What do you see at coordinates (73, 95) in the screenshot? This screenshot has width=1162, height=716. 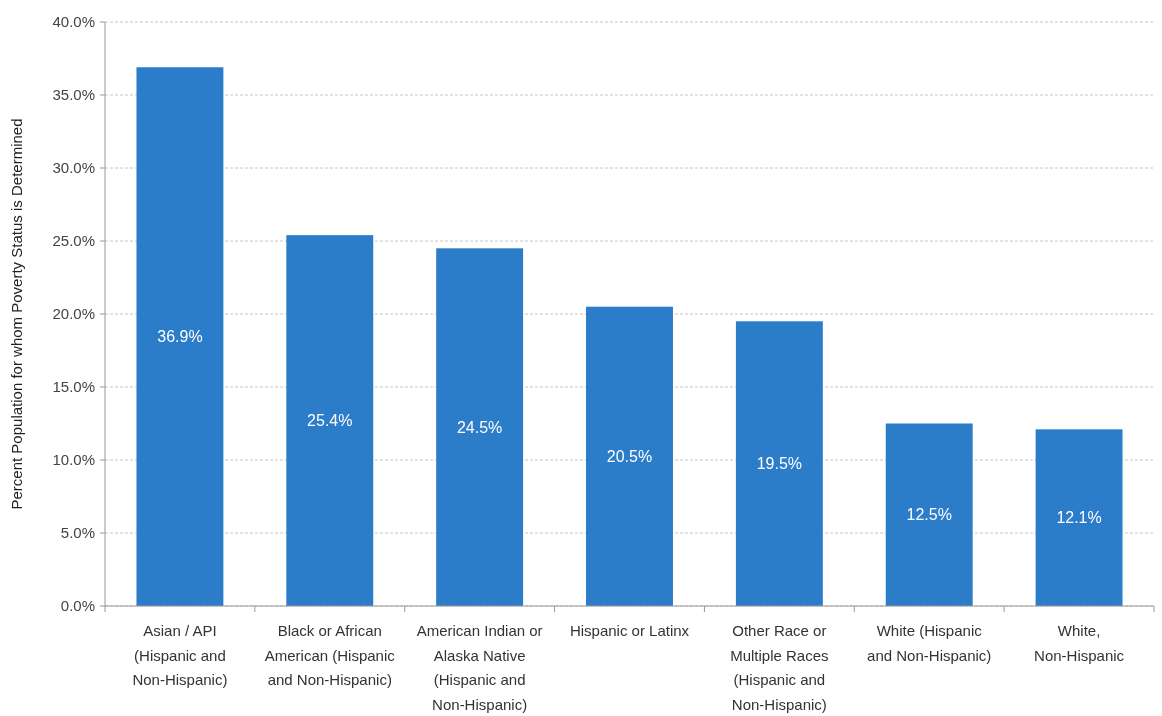 I see `y-tick-label: 35.0%` at bounding box center [73, 95].